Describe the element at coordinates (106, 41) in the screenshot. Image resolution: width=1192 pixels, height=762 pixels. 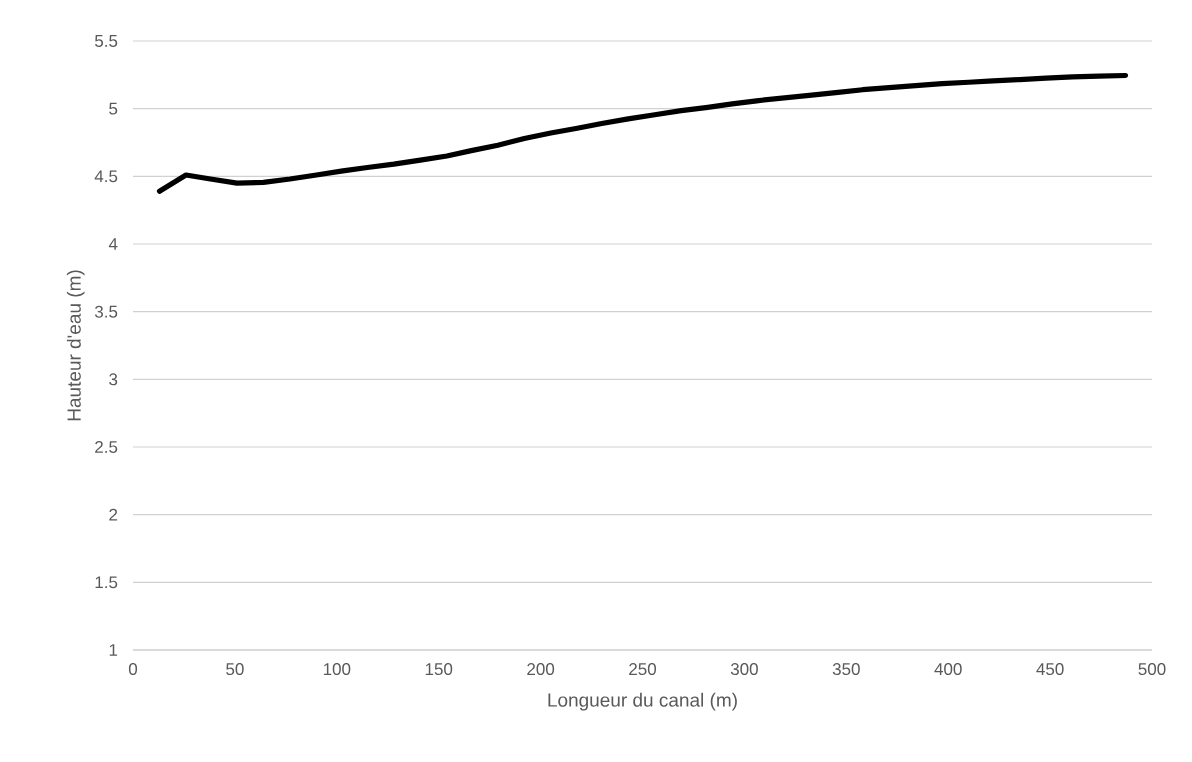
I see `y-tick-label: 5.5` at that location.